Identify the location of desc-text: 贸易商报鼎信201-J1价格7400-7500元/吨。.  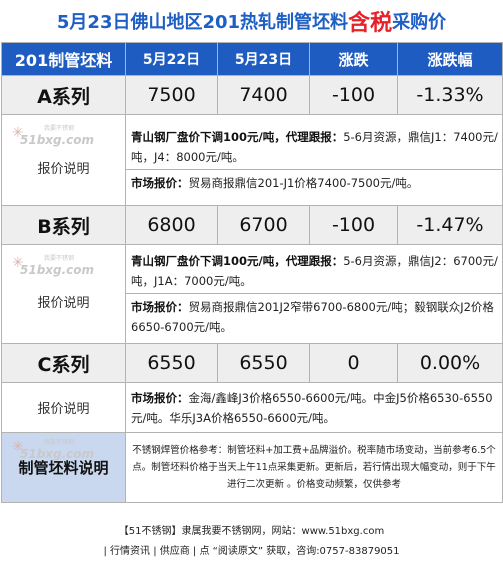
(303, 183).